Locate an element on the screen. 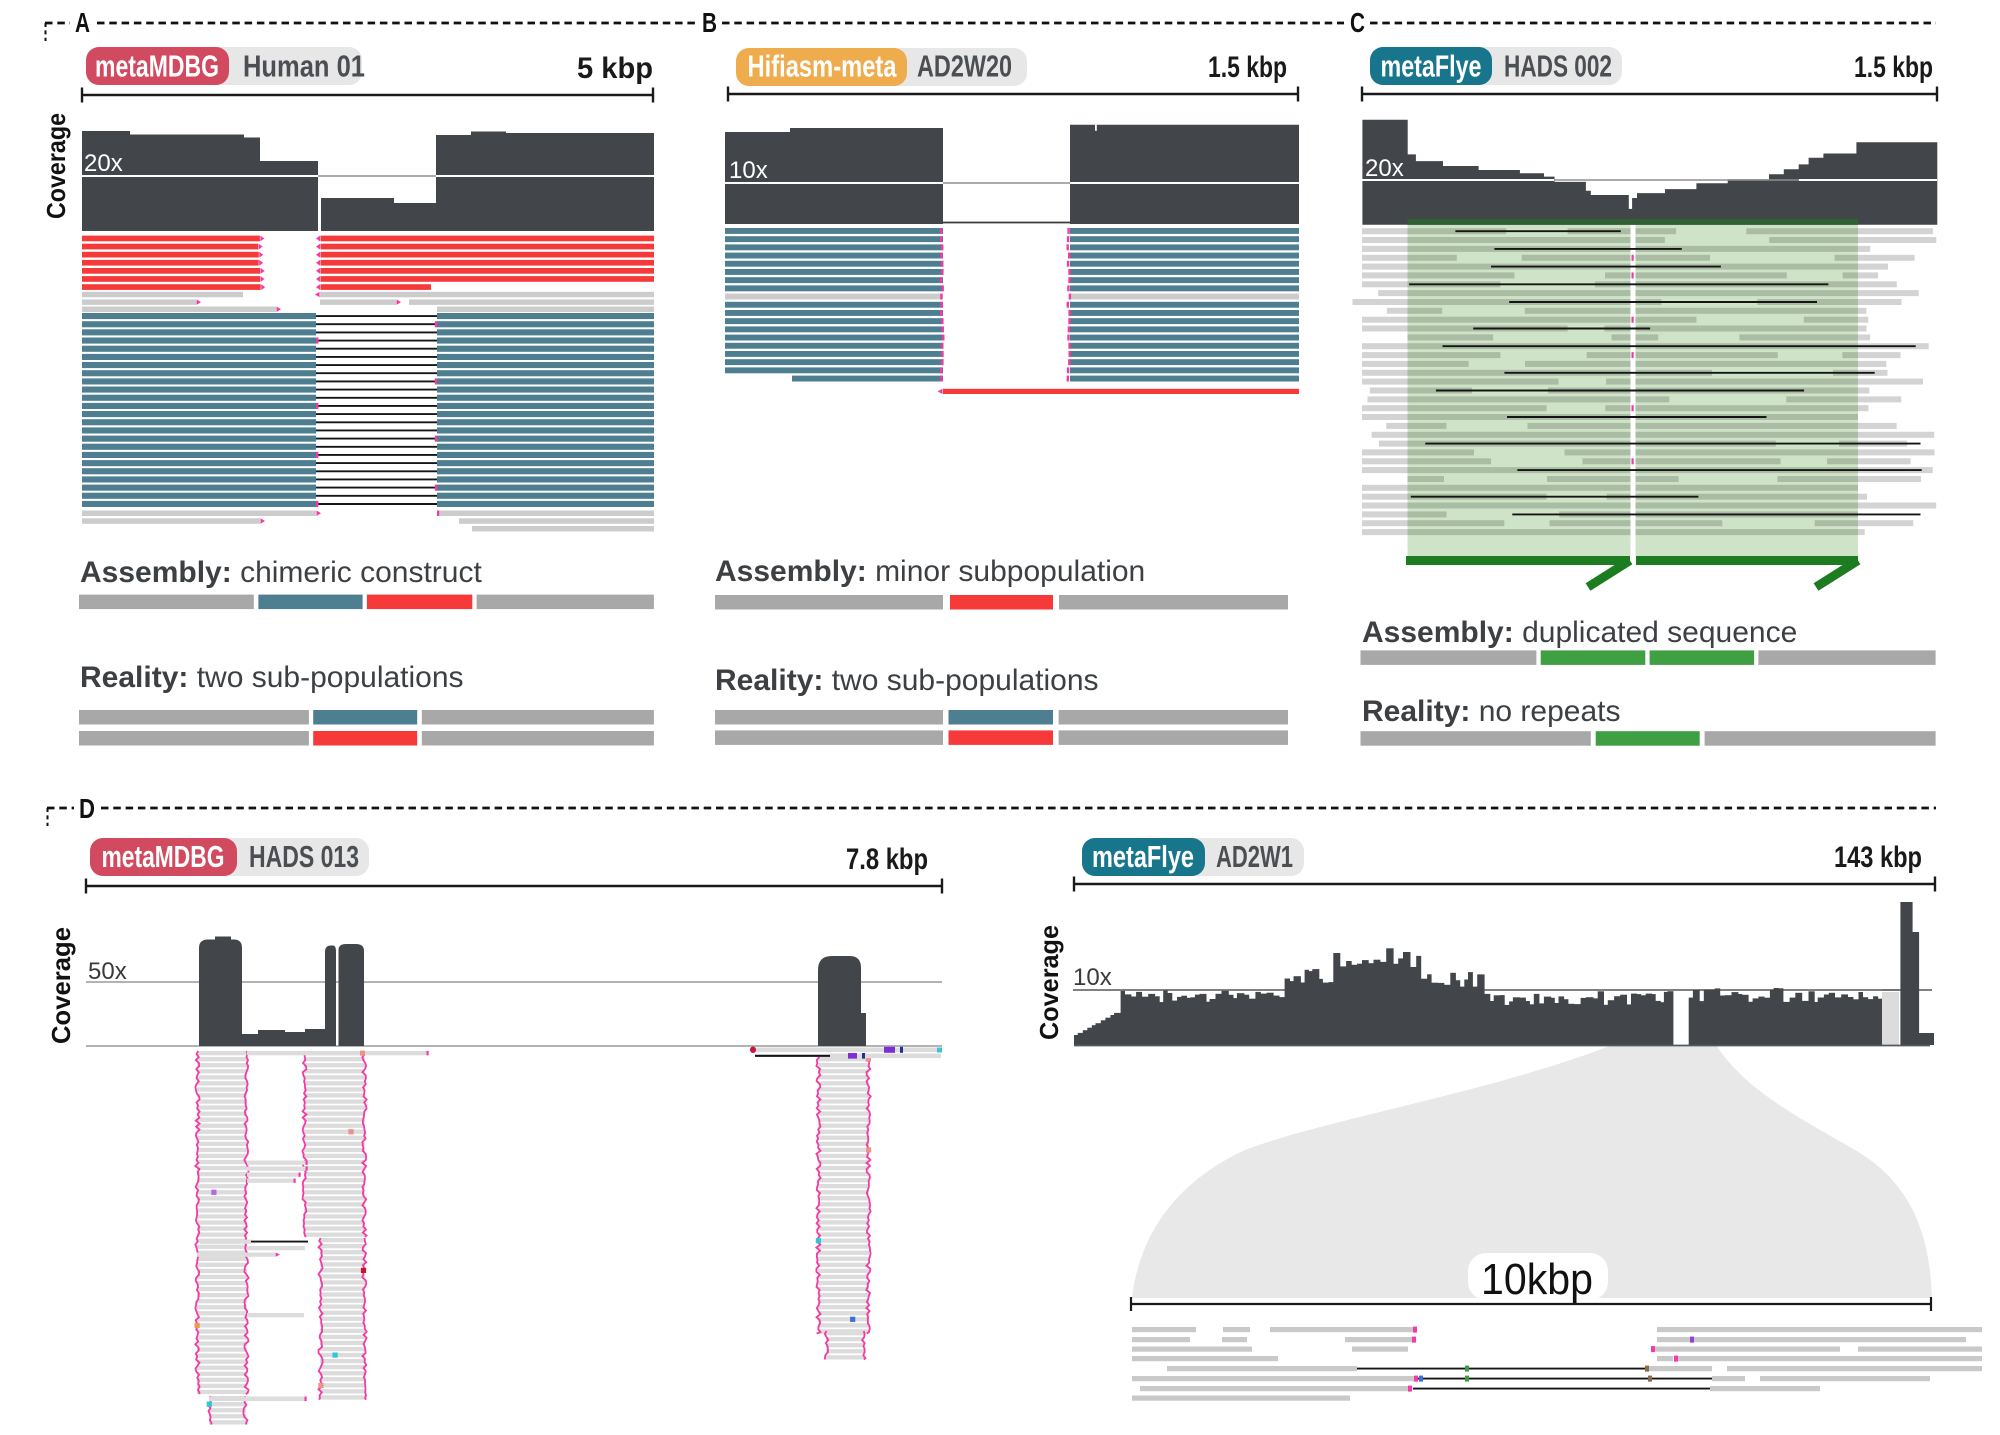  svg-text: AD2W20 is located at coordinates (964, 66).